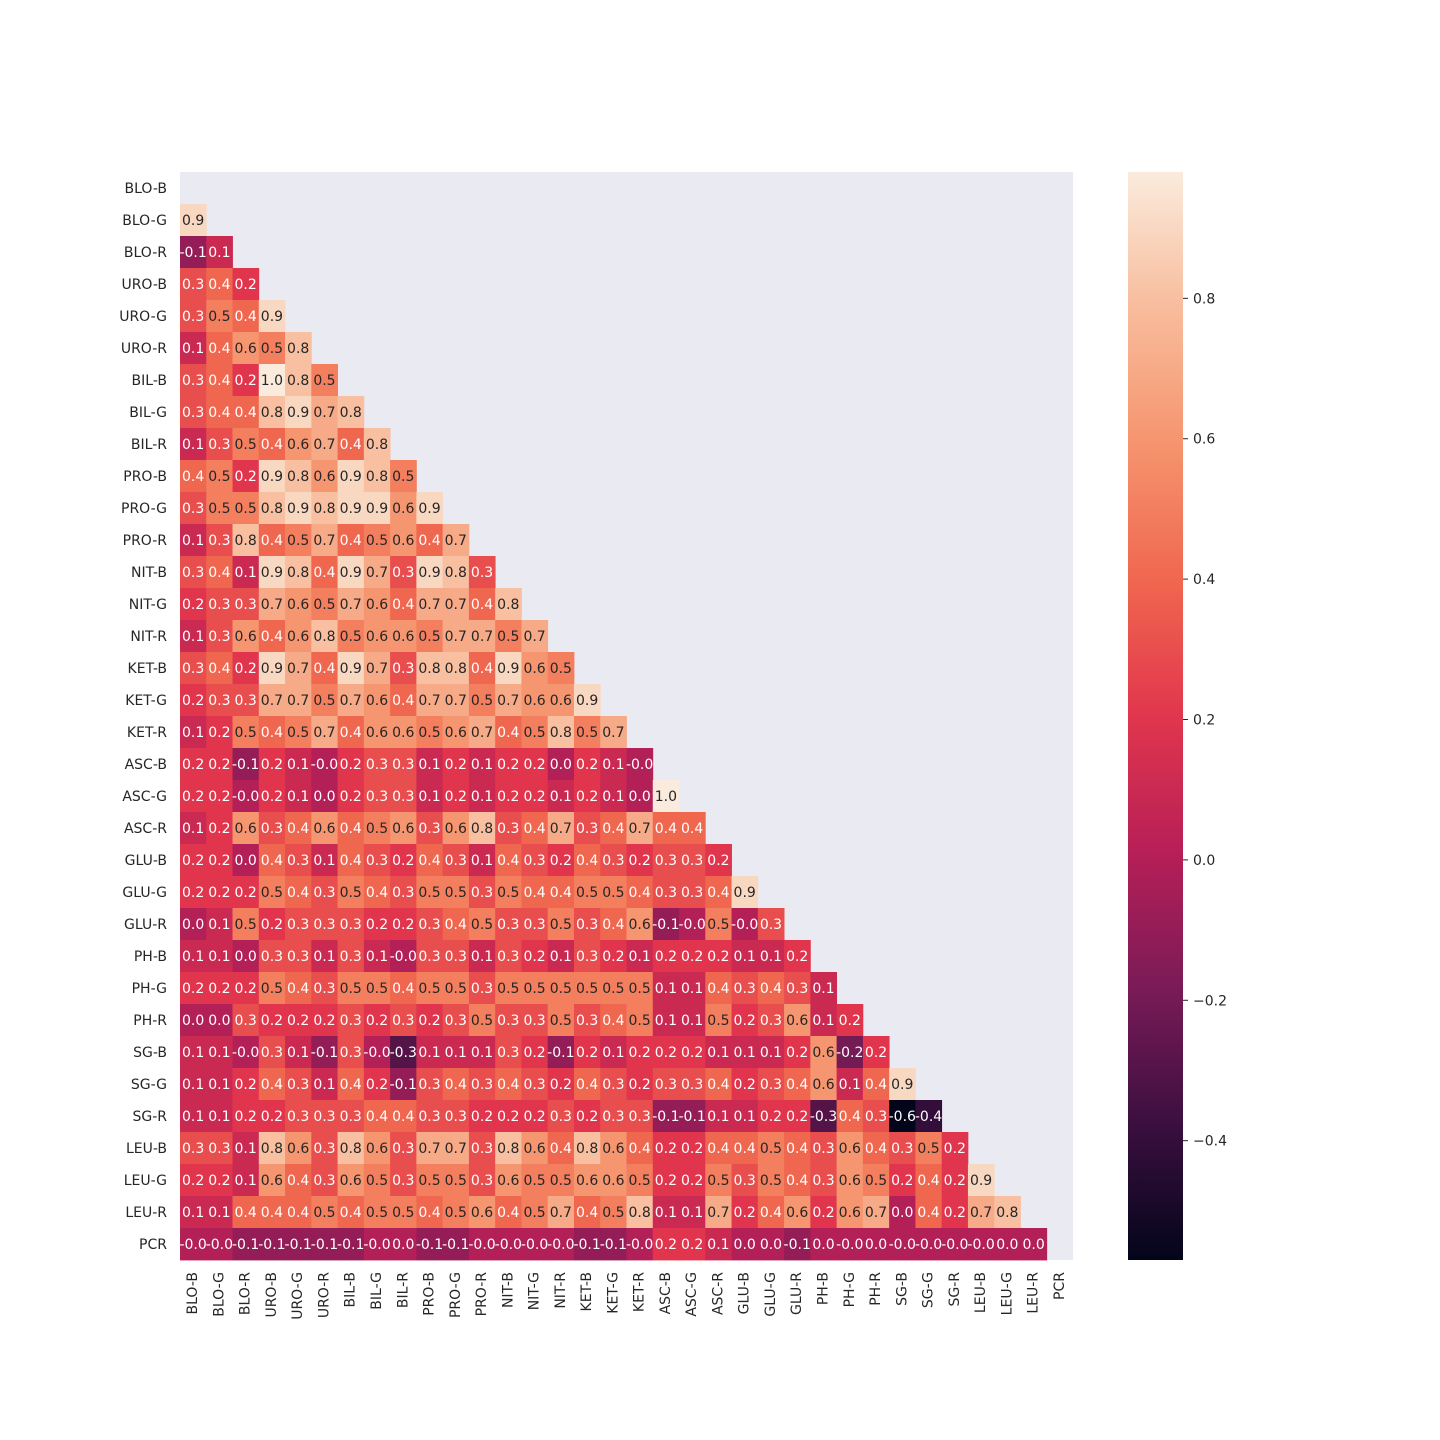  I want to click on colorbar-tick-label: 0.8, so click(1204, 299).